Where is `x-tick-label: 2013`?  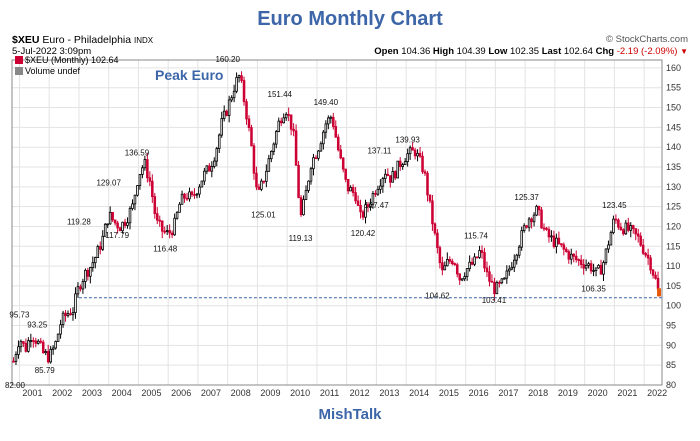 x-tick-label: 2013 is located at coordinates (389, 393).